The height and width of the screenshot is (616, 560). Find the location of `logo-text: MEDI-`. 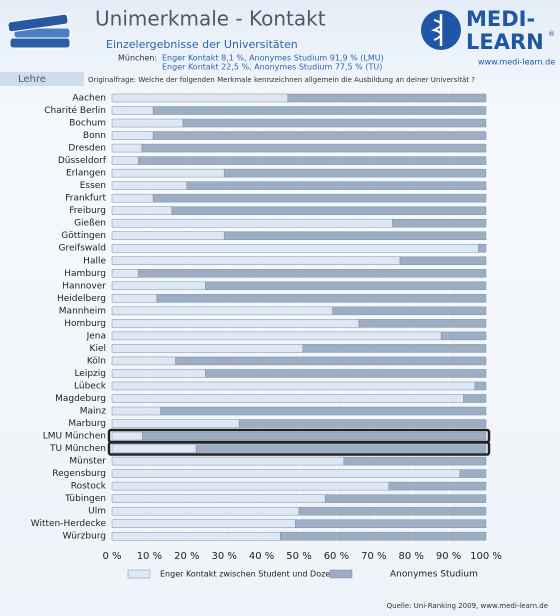

logo-text: MEDI- is located at coordinates (500, 19).